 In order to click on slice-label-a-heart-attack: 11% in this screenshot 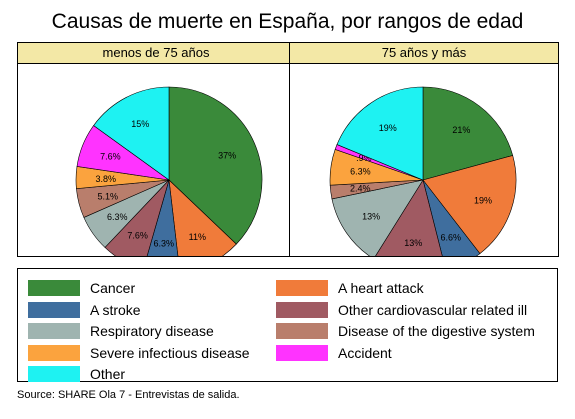, I will do `click(197, 237)`.